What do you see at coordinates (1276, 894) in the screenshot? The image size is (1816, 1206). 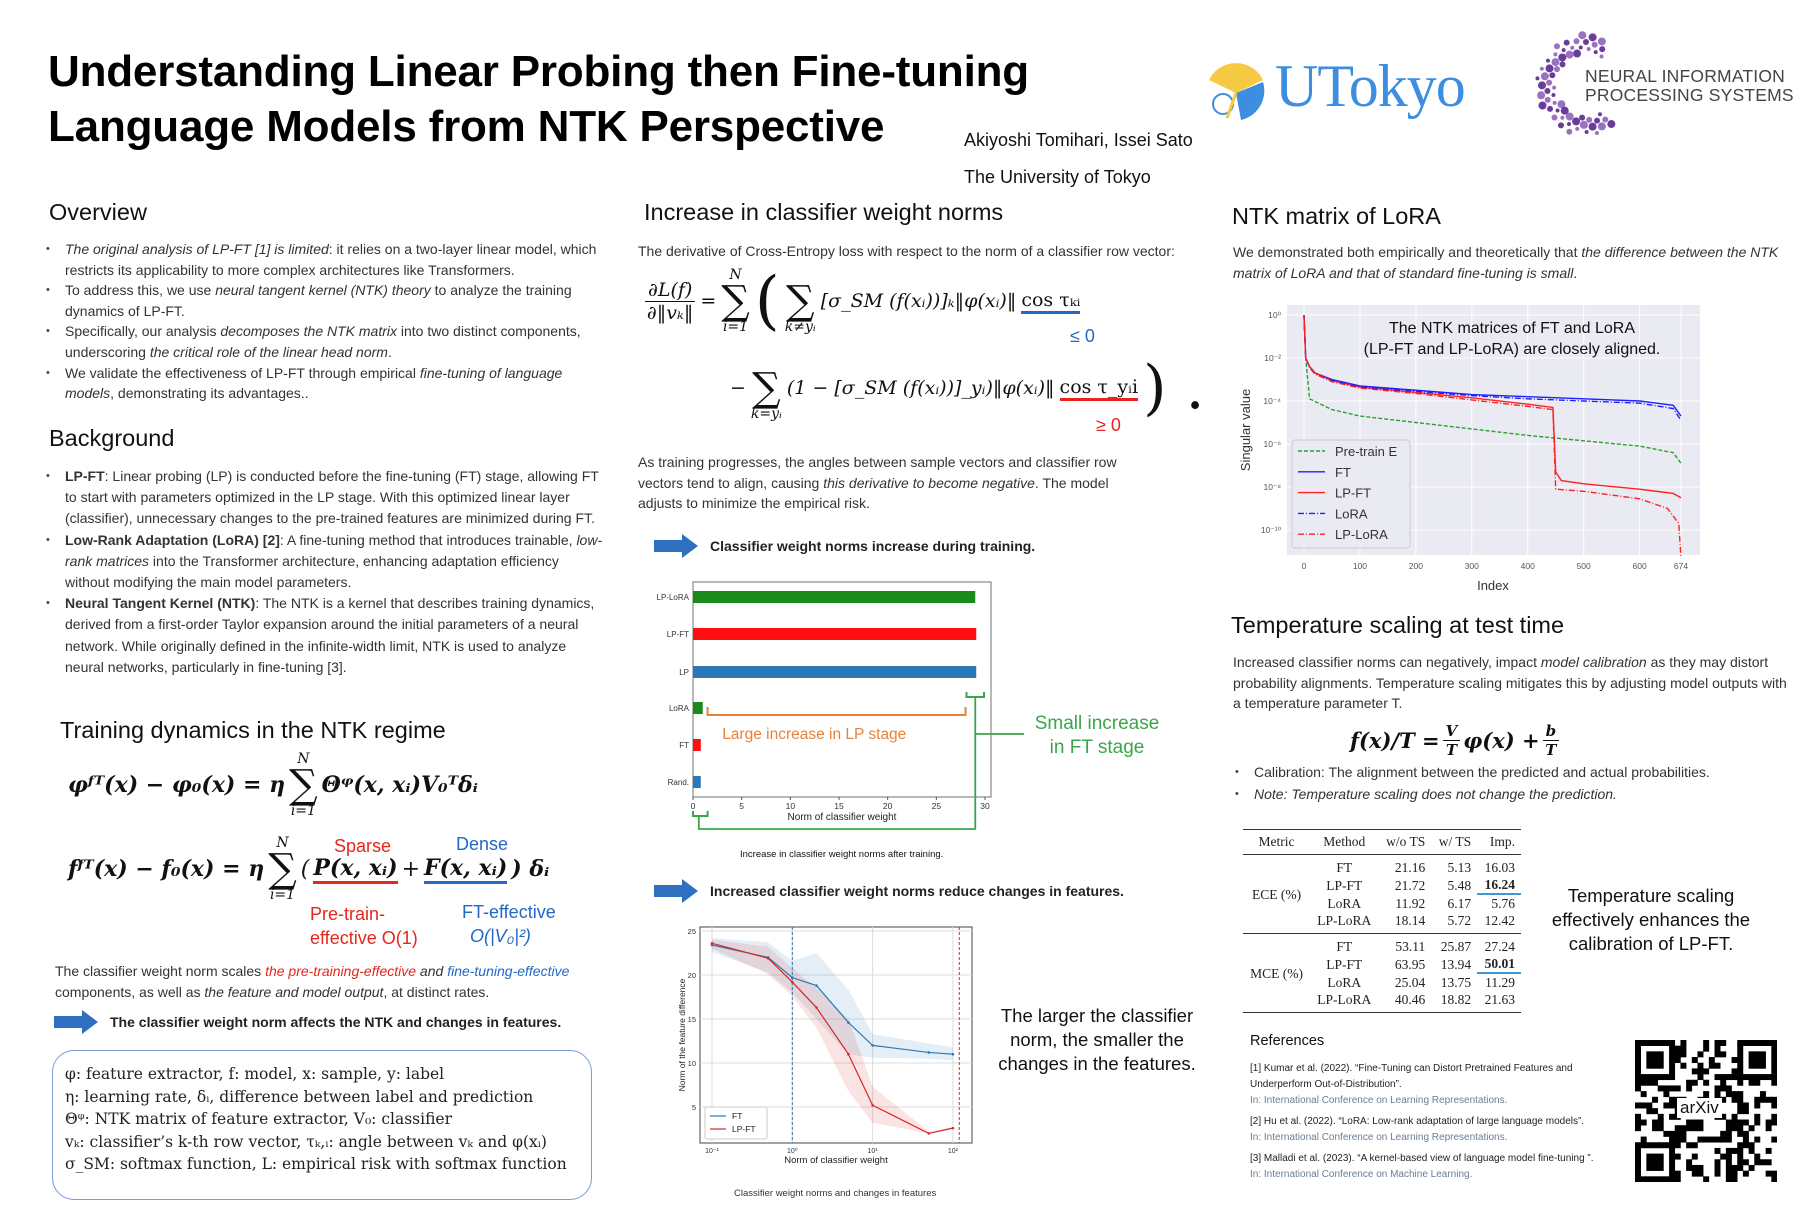 I see `metric-cell: ECE (%)` at bounding box center [1276, 894].